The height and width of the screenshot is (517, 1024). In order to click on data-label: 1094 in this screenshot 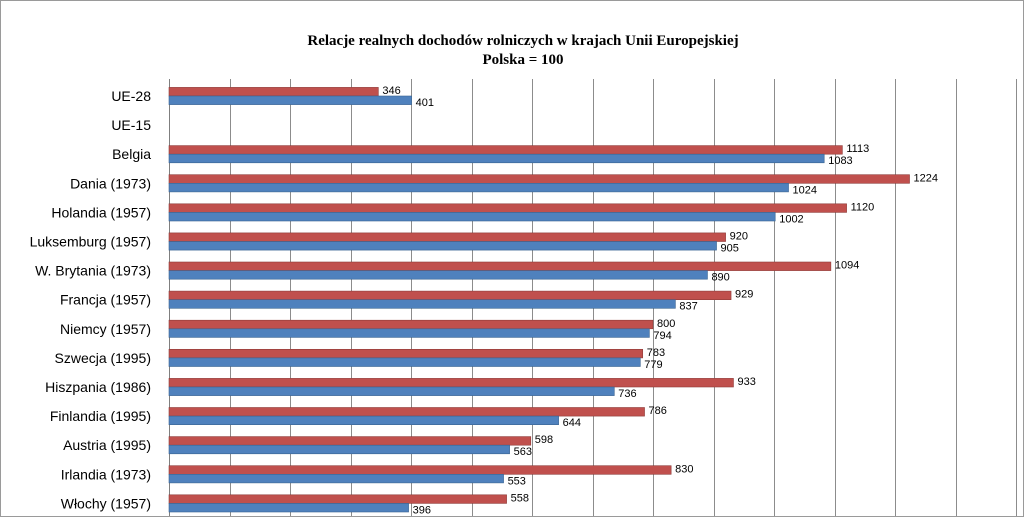, I will do `click(847, 266)`.